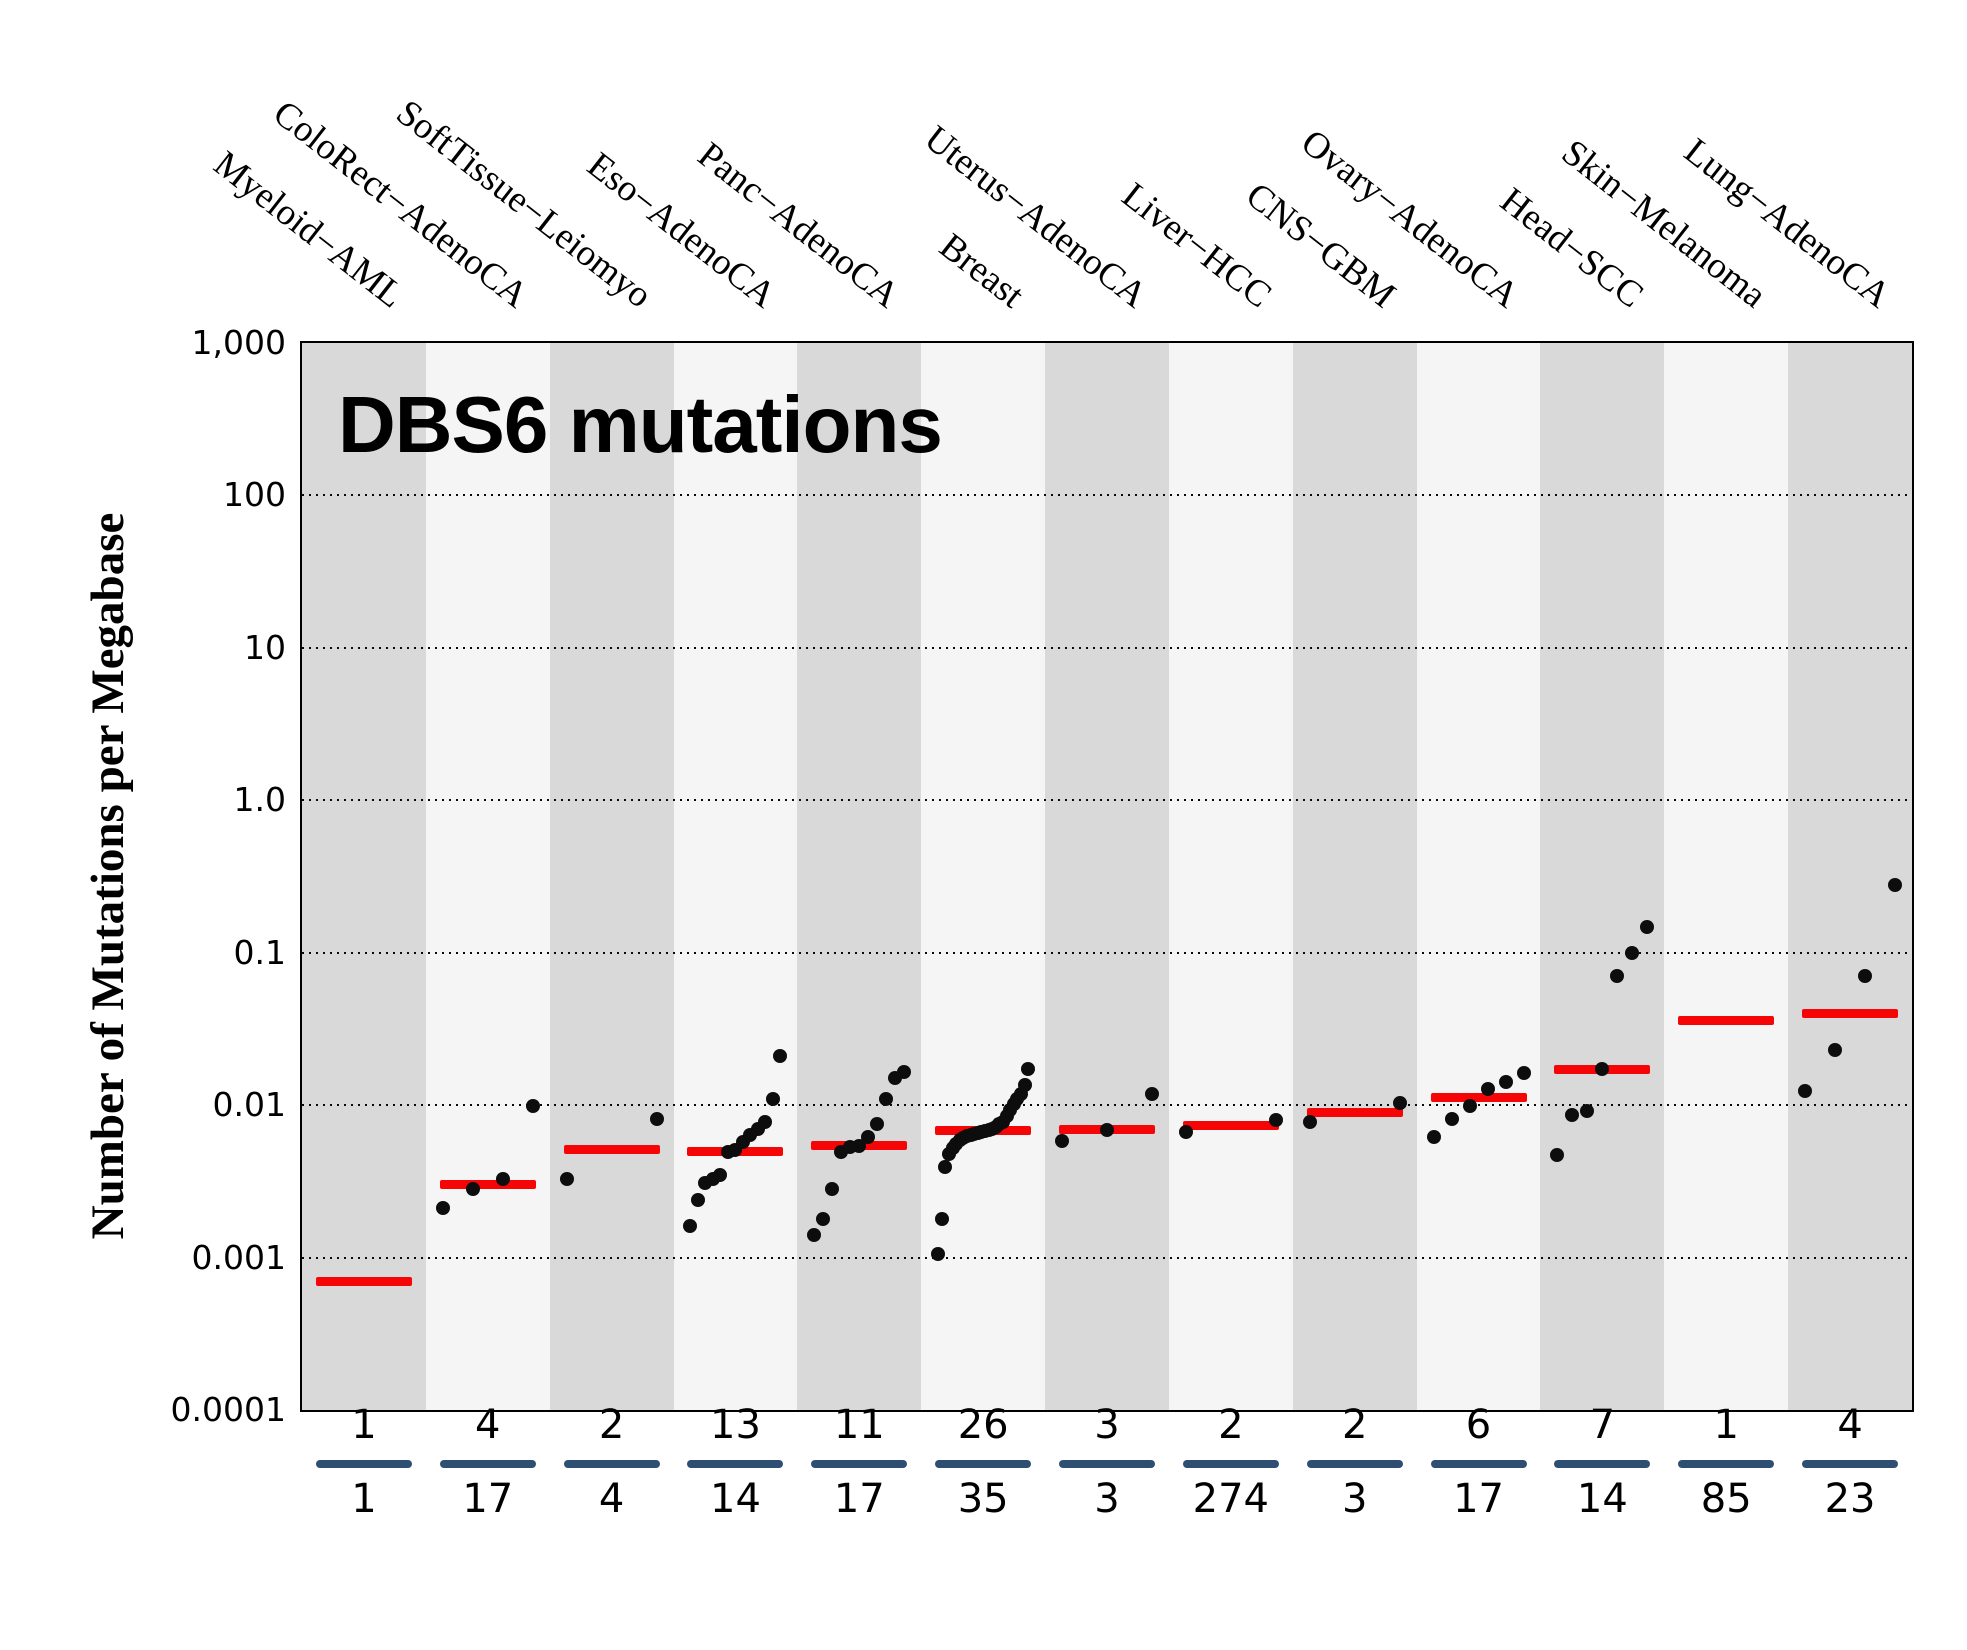 The image size is (1967, 1650). What do you see at coordinates (1478, 1425) in the screenshot?
I see `numerator-count: 6` at bounding box center [1478, 1425].